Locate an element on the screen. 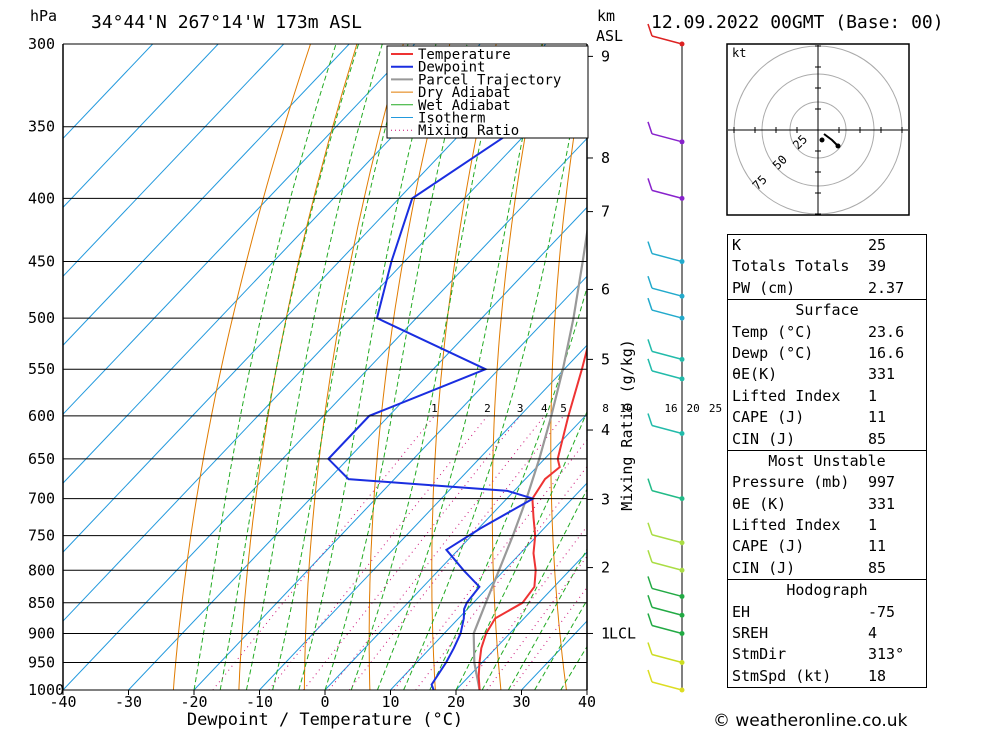 Image resolution: width=1000 pixels, height=733 pixels. copyright-footer: © weatheronline.co.uk is located at coordinates (810, 721).